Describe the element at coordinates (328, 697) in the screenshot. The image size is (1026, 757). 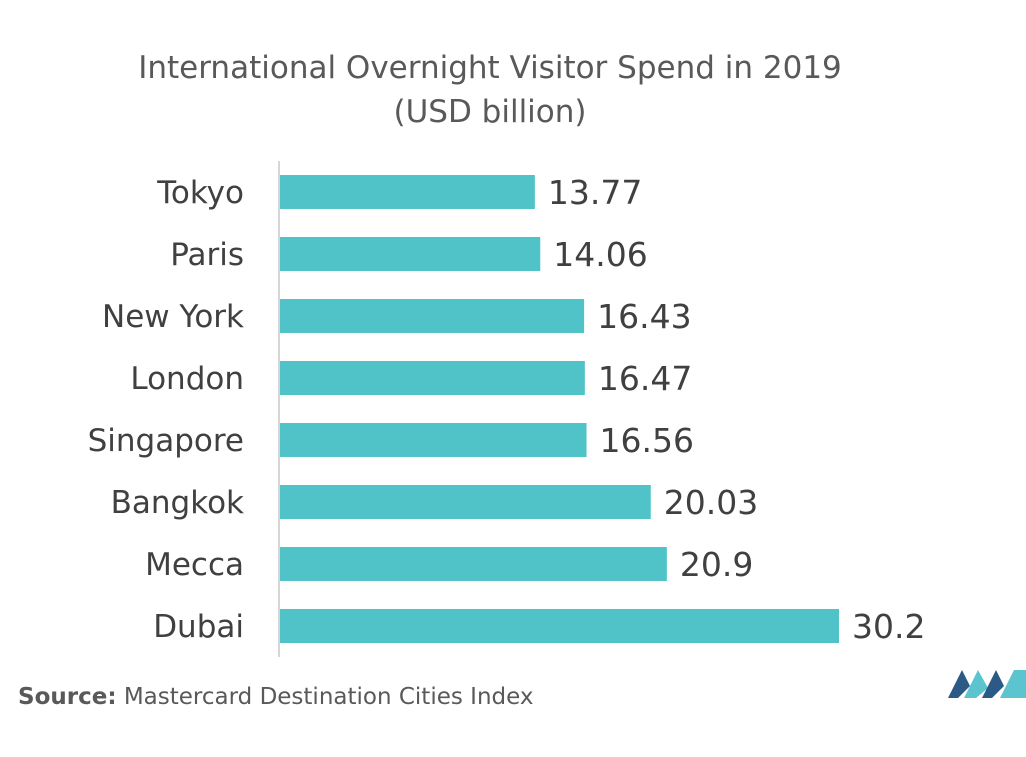
I see `source-text: Mastercard Destination Cities Index` at that location.